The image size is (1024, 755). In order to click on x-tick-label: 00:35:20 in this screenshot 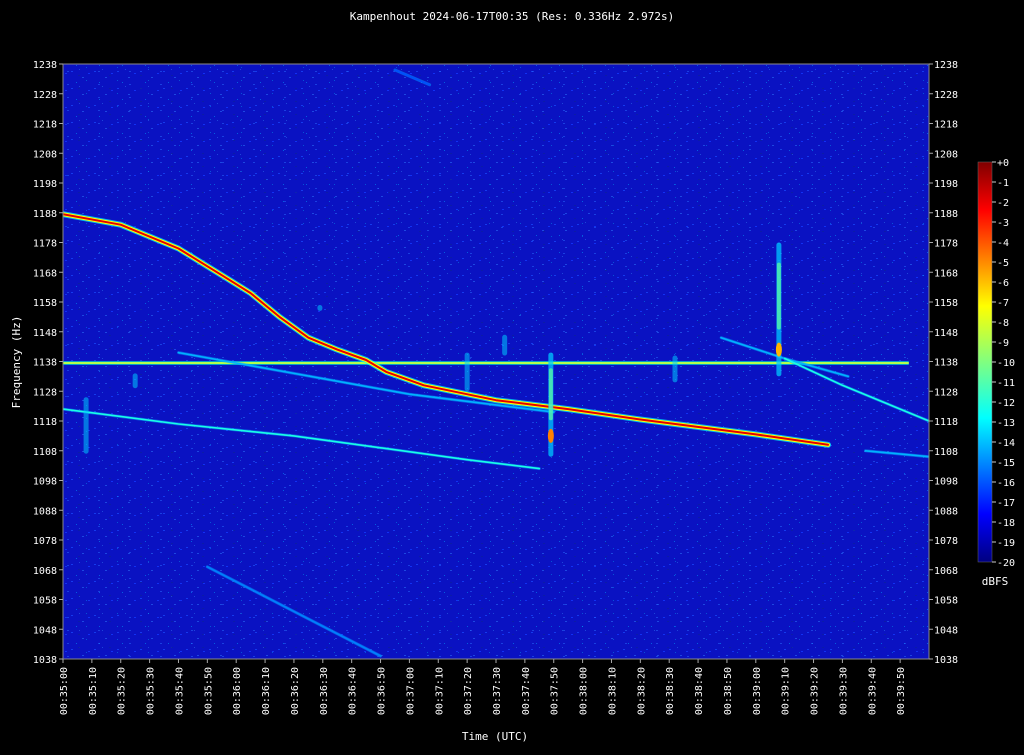, I will do `click(122, 691)`.